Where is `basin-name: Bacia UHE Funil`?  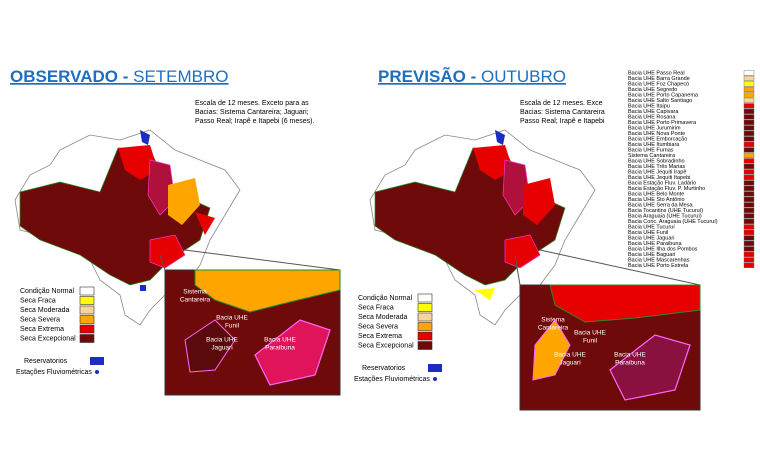 basin-name: Bacia UHE Funil is located at coordinates (648, 233).